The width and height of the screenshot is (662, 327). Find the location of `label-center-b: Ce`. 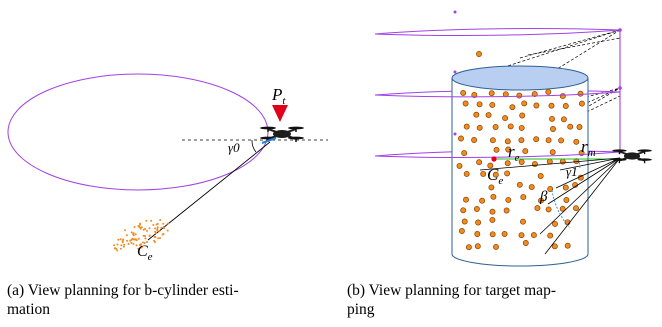

label-center-b: Ce is located at coordinates (495, 176).